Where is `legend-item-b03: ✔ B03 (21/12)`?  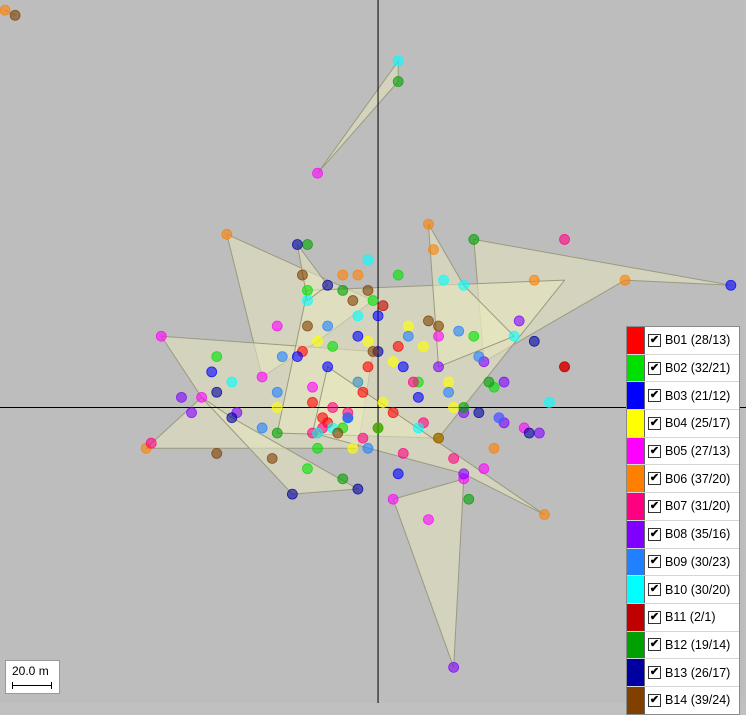 legend-item-b03: ✔ B03 (21/12) is located at coordinates (683, 396).